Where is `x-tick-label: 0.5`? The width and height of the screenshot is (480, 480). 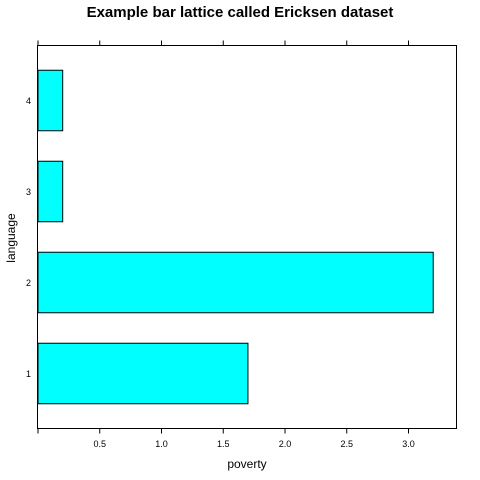
x-tick-label: 0.5 is located at coordinates (99, 444).